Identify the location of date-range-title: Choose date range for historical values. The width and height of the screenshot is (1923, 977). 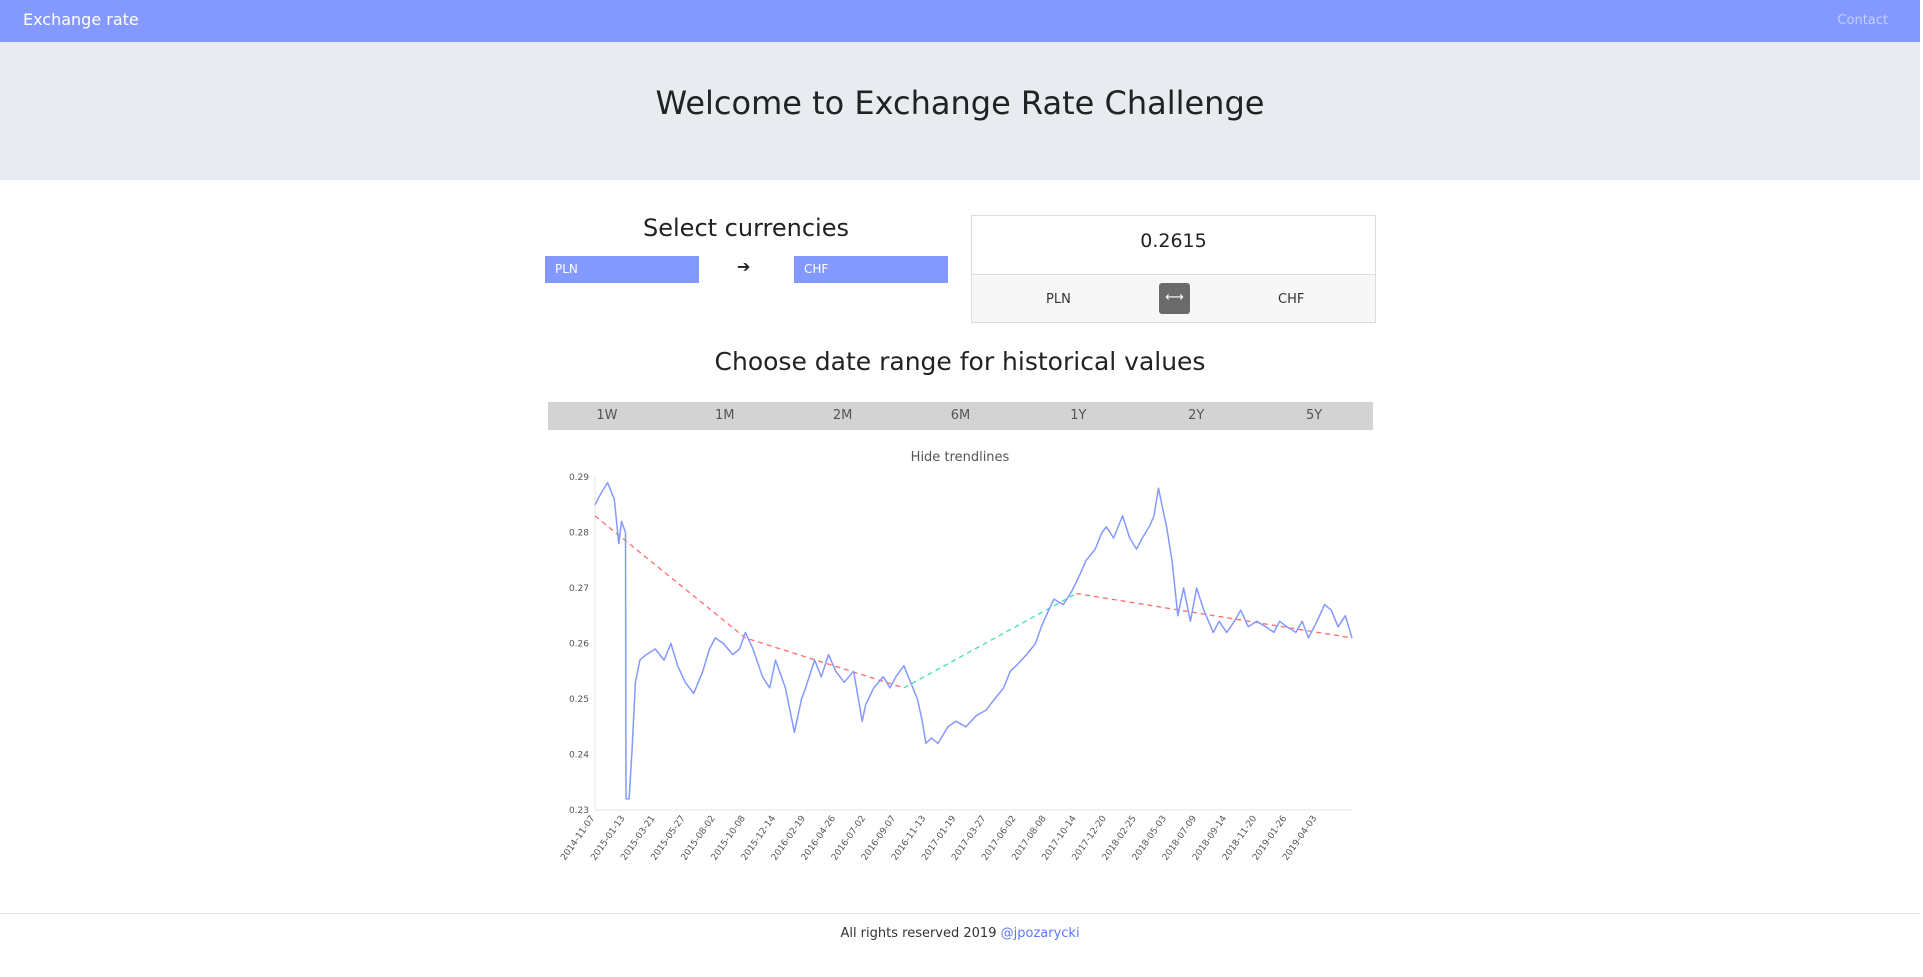
(960, 361).